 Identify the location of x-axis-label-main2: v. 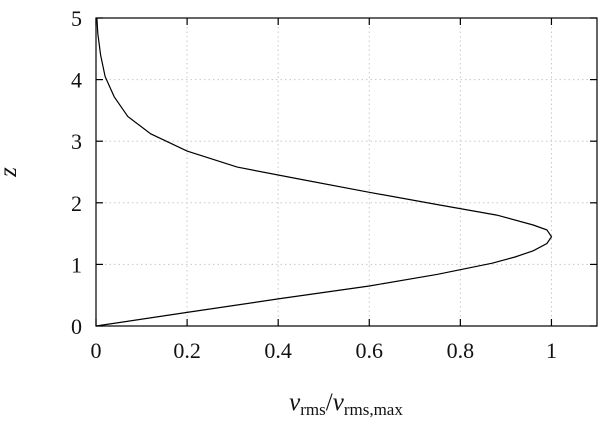
(339, 402).